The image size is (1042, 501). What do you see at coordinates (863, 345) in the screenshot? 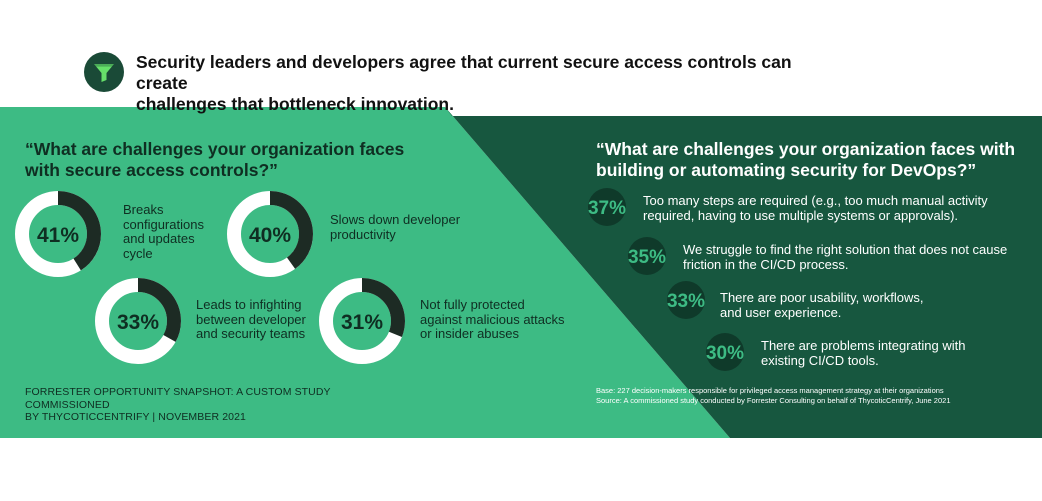
I see `devops-statement-line: There are problems integrating with` at bounding box center [863, 345].